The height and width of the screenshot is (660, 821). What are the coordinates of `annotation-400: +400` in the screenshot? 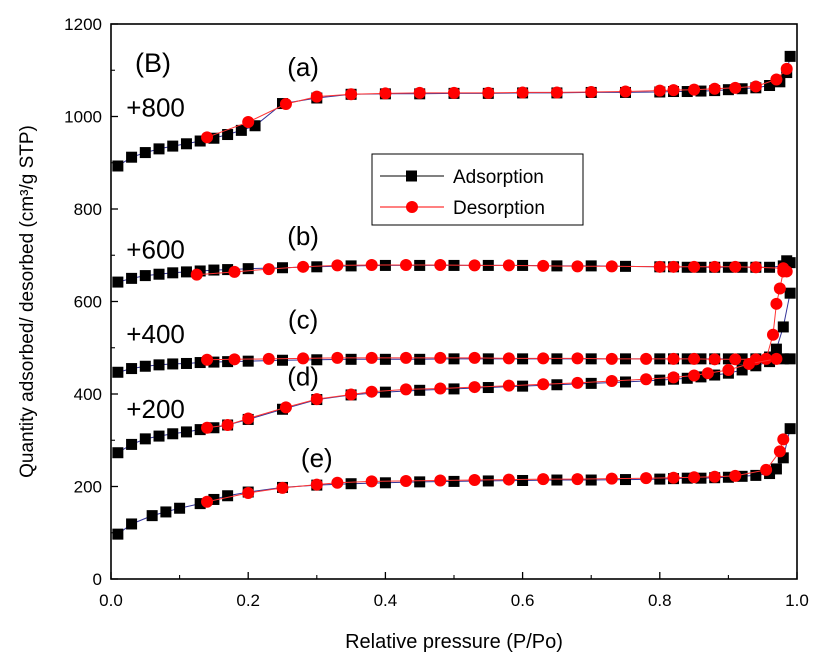 It's located at (155, 334).